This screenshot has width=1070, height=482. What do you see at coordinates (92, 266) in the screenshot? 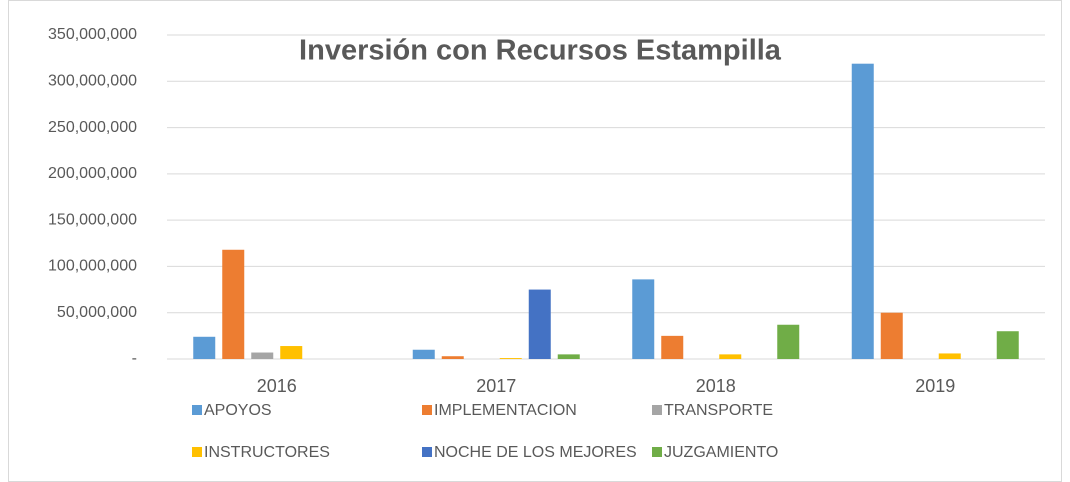
I see `y-tick-label: 100,000,000` at bounding box center [92, 266].